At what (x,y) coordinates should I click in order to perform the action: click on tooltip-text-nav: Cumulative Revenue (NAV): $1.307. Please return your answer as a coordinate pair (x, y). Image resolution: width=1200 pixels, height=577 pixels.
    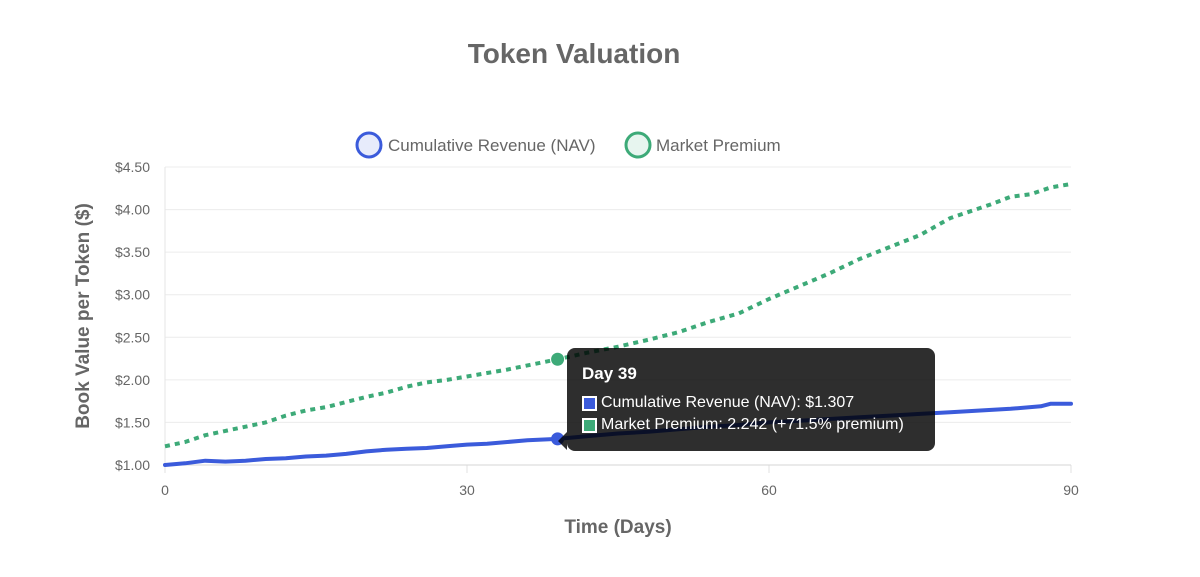
    Looking at the image, I should click on (728, 402).